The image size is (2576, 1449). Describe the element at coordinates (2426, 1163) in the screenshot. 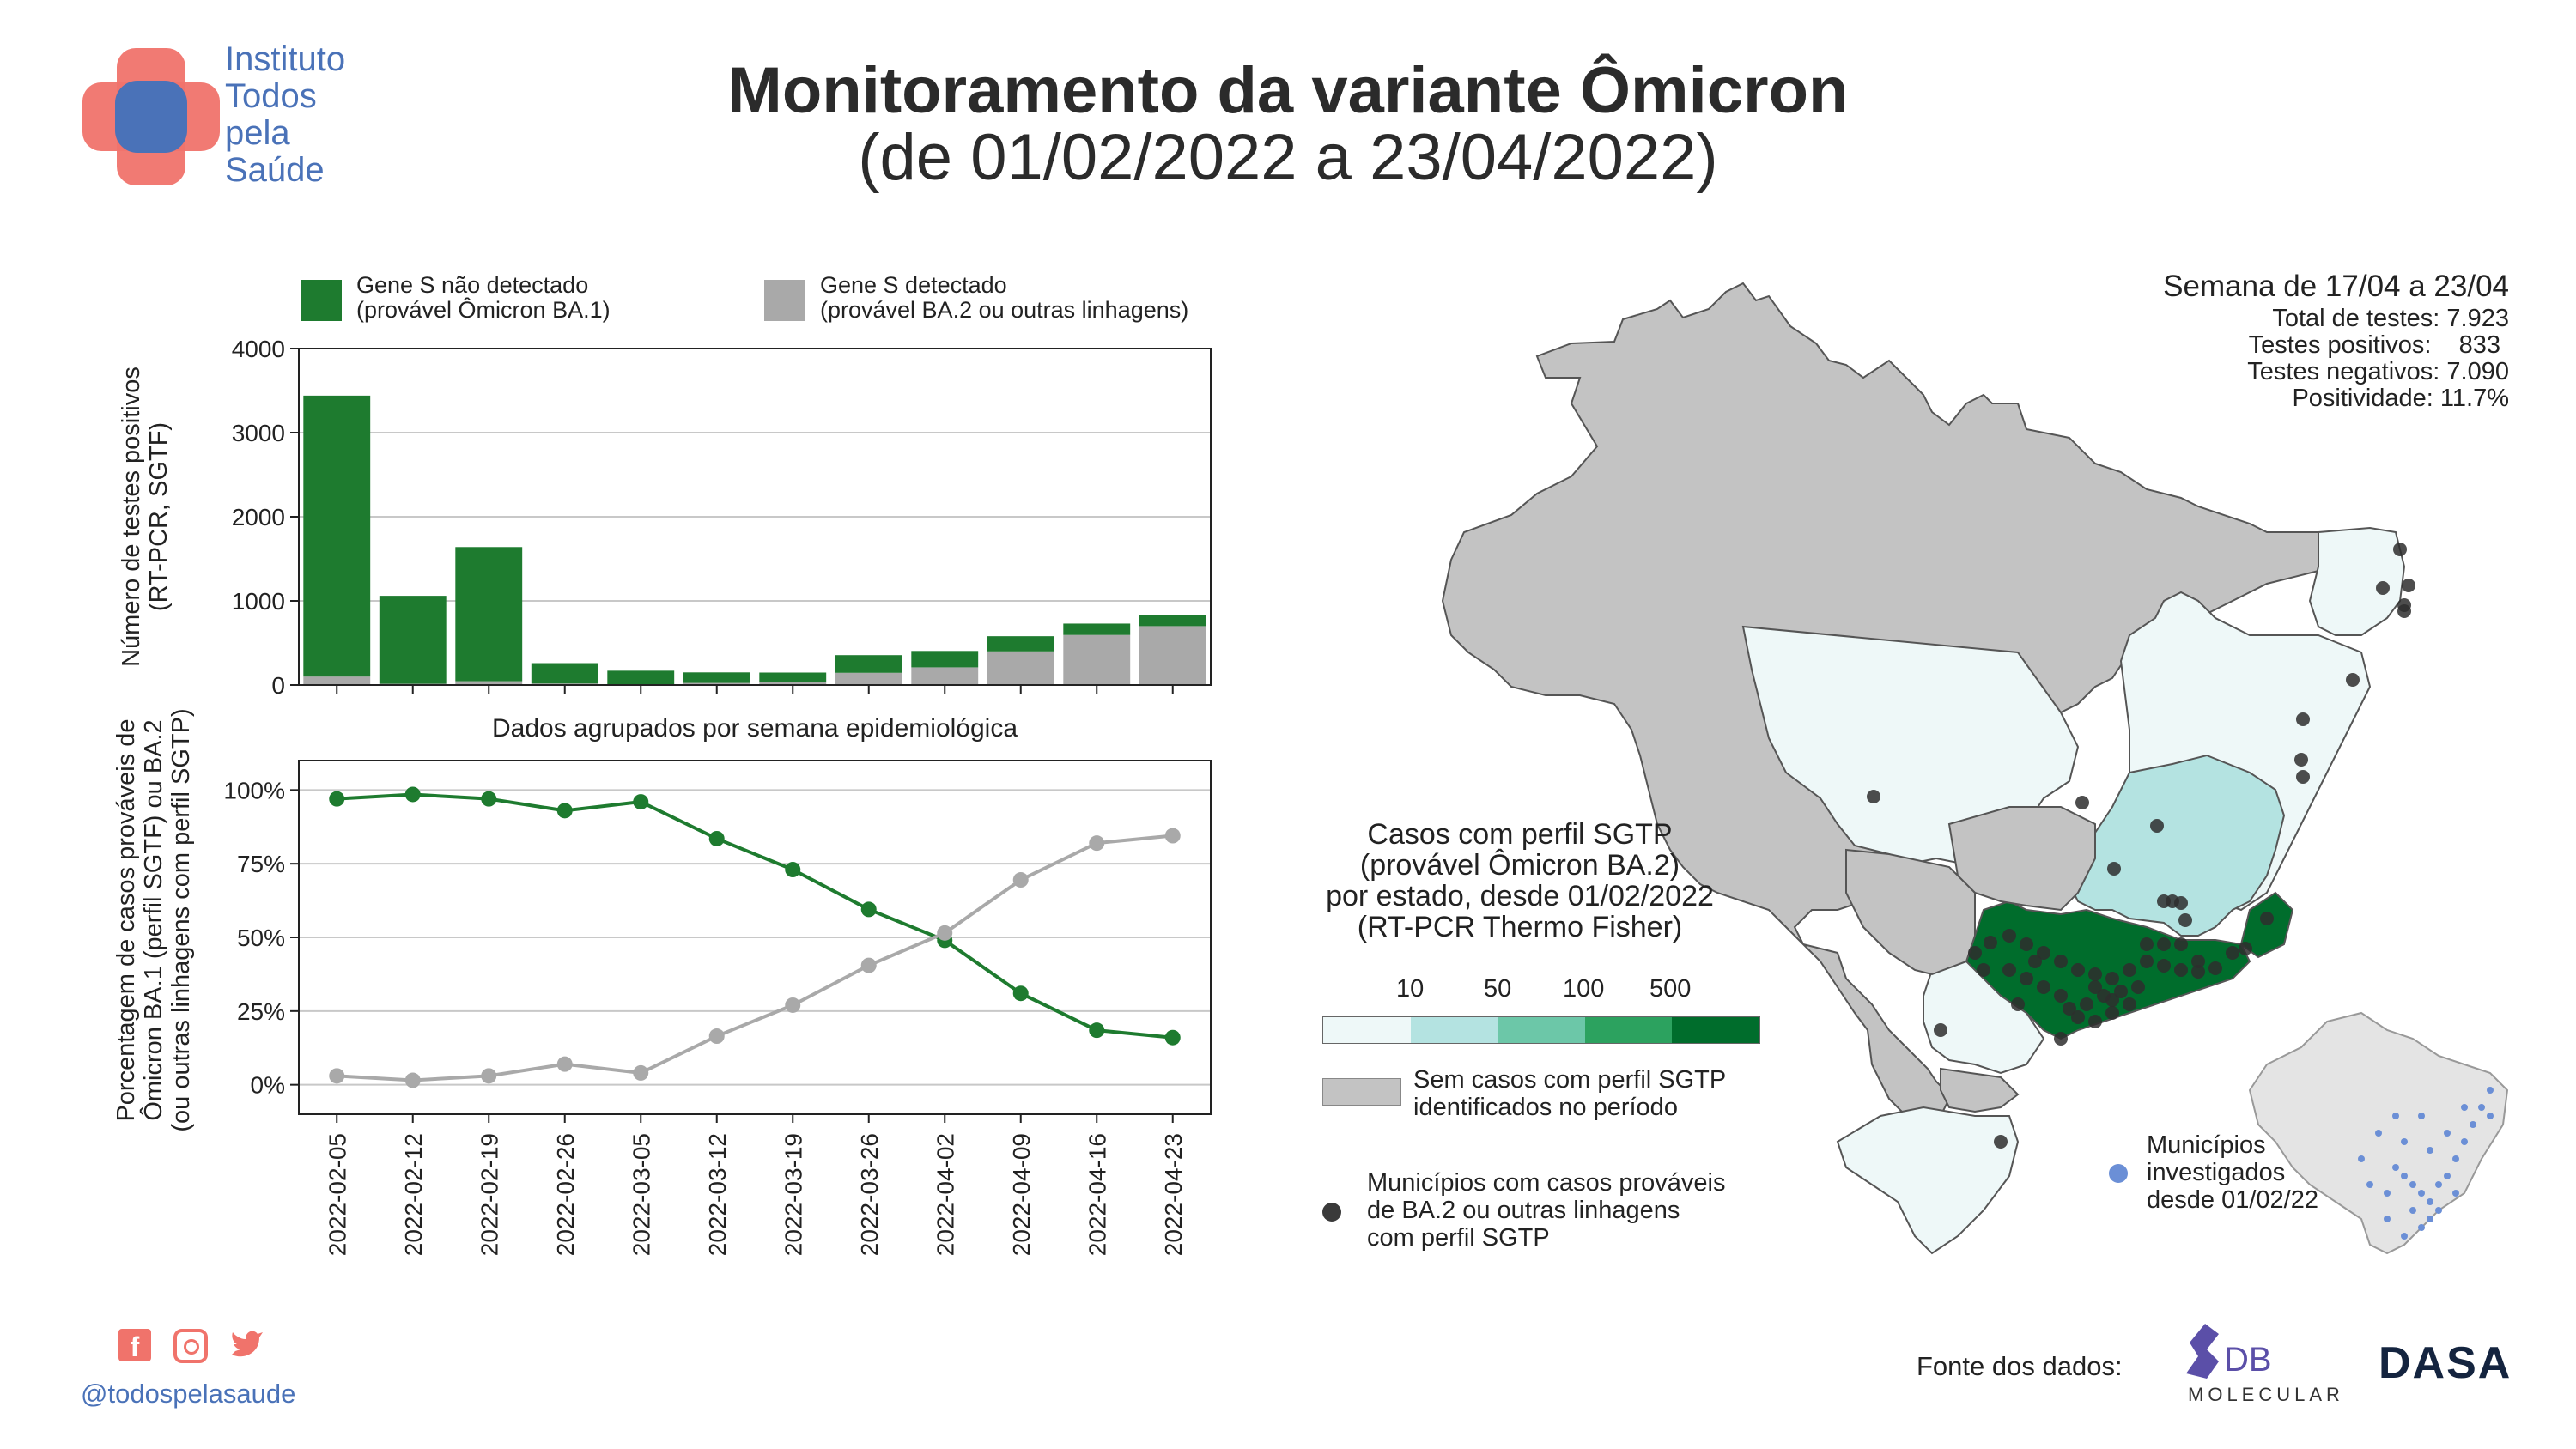

I see `inset-dots` at that location.